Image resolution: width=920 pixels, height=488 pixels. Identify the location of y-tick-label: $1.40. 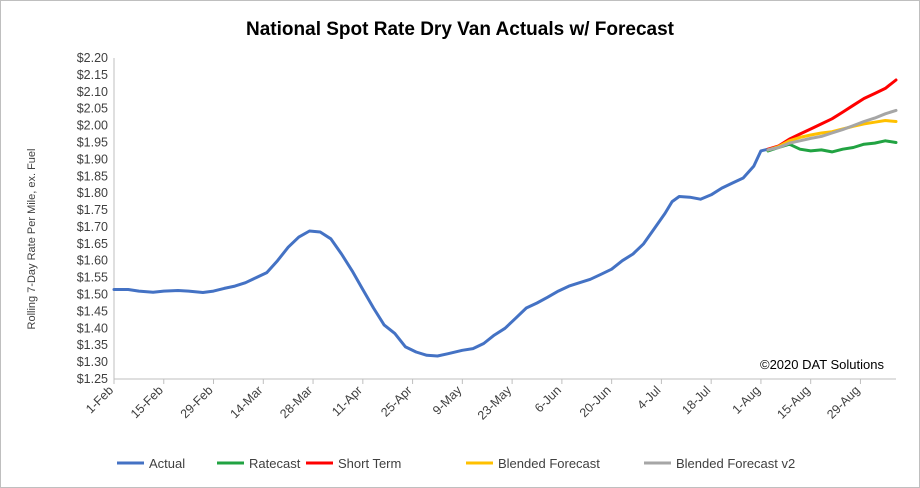
(92, 328).